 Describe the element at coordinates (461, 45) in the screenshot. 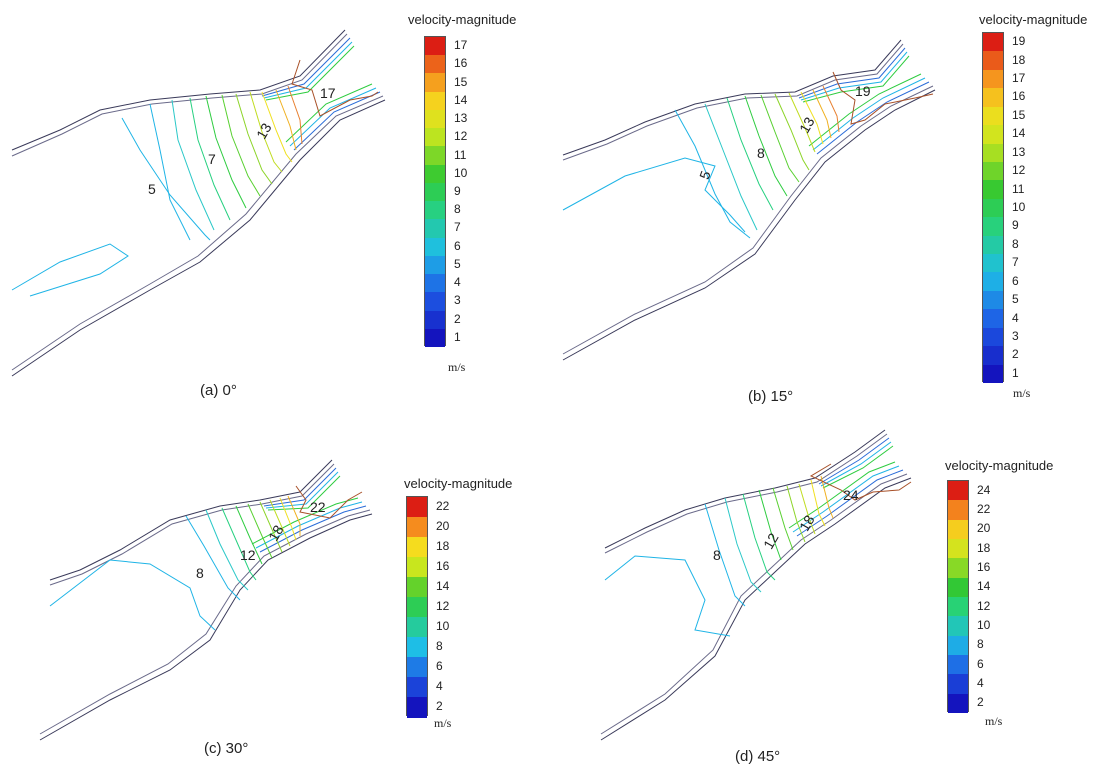

I see `colorbar-tick-label: 17` at that location.